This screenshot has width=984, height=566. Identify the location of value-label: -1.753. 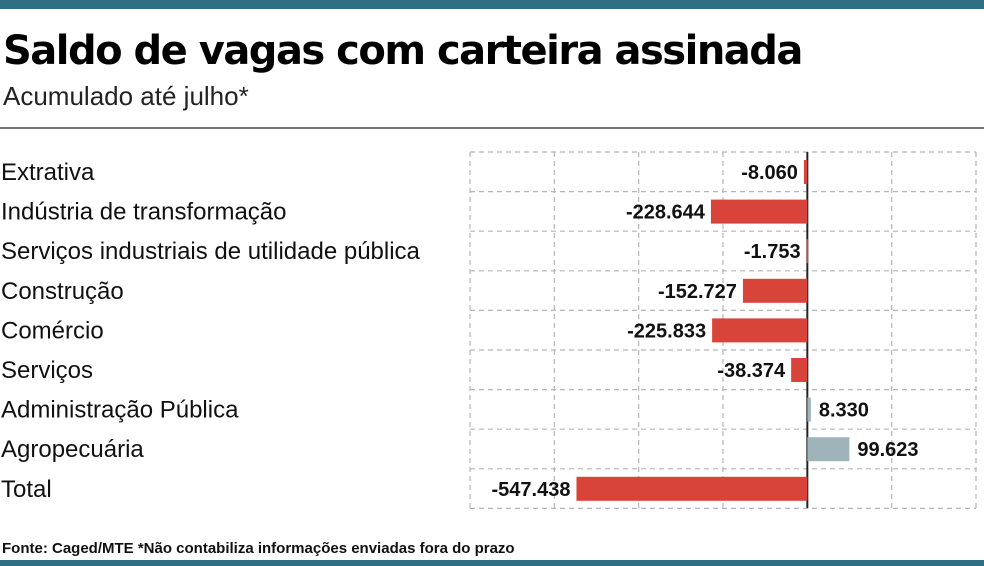
(772, 252).